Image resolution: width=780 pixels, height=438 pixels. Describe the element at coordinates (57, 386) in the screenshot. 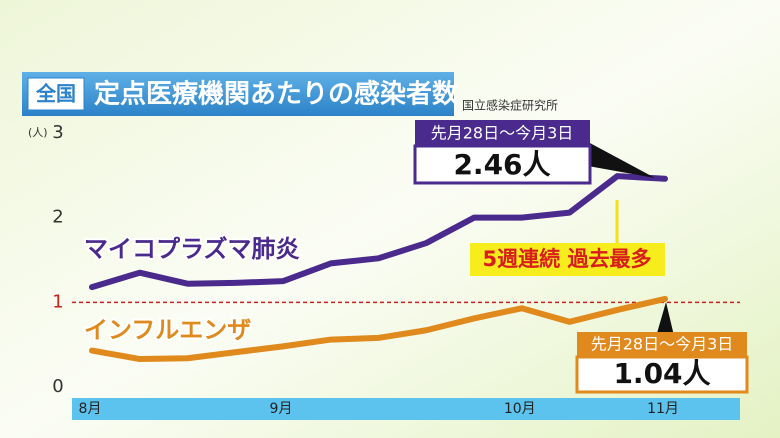

I see `y-tick-label: 0` at that location.